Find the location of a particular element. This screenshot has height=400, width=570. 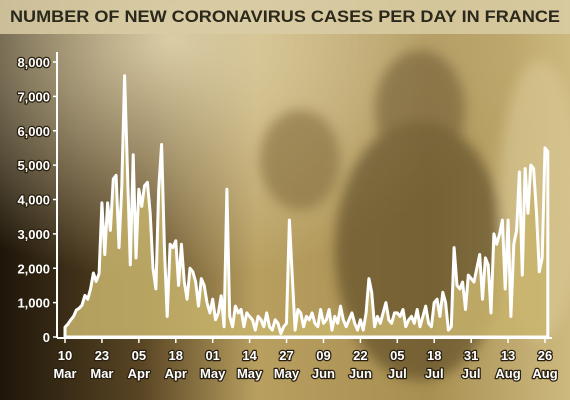

x-tick-label: 13 is located at coordinates (508, 355).